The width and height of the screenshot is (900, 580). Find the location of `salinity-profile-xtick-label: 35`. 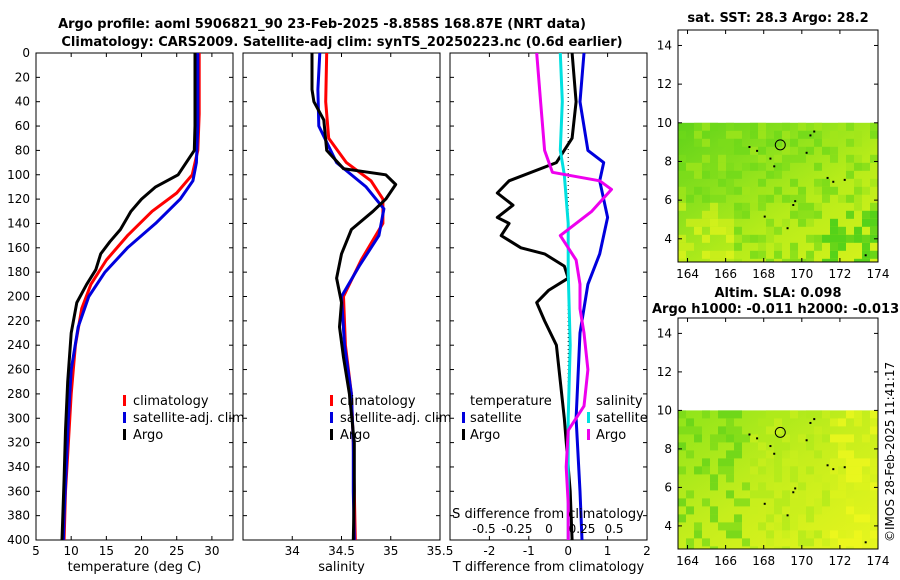

salinity-profile-xtick-label: 35 is located at coordinates (390, 551).